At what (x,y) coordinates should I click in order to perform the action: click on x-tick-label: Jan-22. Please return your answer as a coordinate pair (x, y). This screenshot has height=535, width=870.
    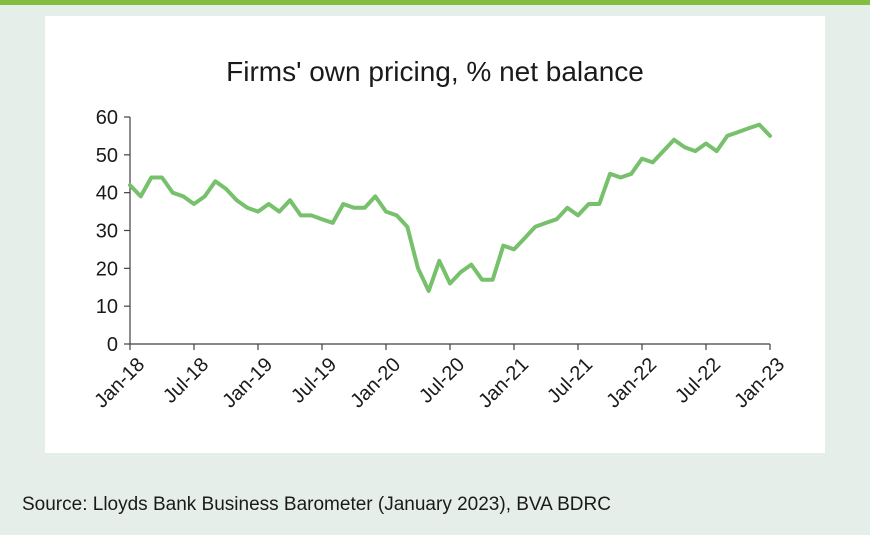
    Looking at the image, I should click on (631, 383).